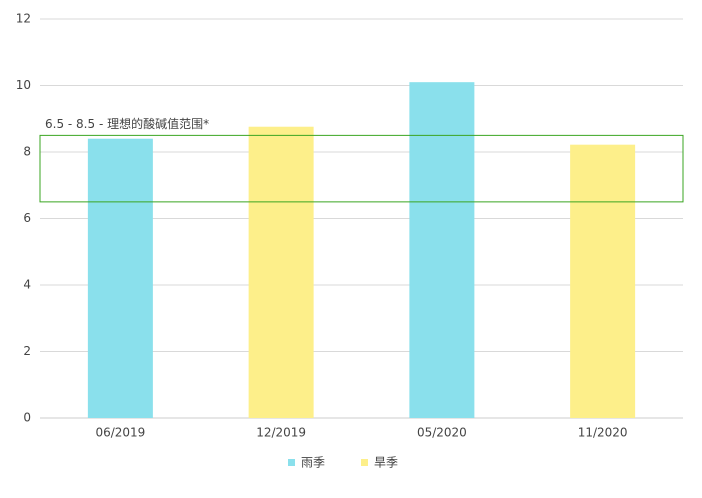  I want to click on y-tick-label: 6, so click(27, 218).